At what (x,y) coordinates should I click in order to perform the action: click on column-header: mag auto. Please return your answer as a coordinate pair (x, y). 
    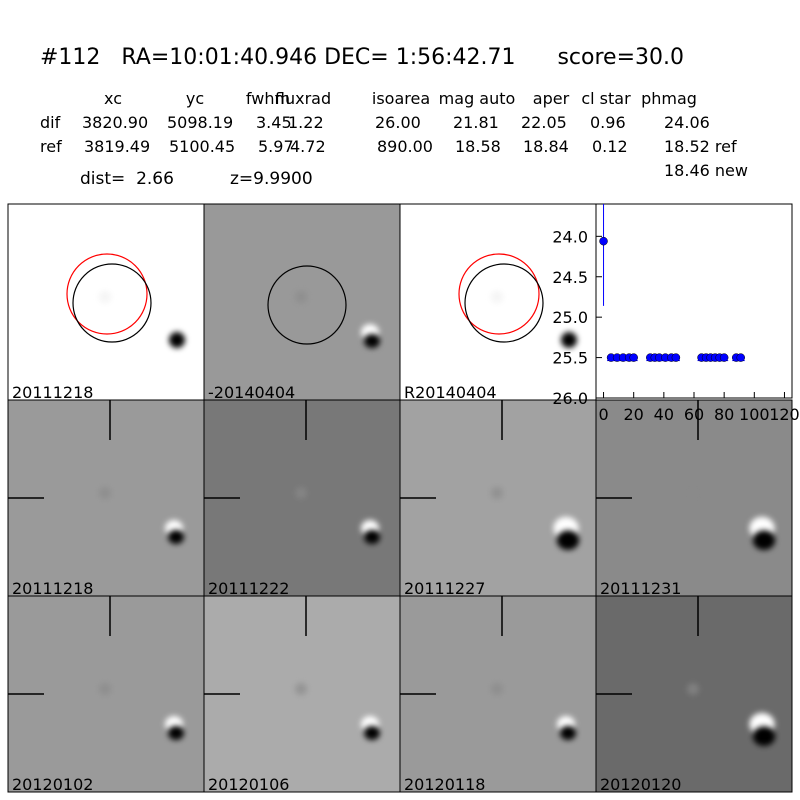
    Looking at the image, I should click on (477, 98).